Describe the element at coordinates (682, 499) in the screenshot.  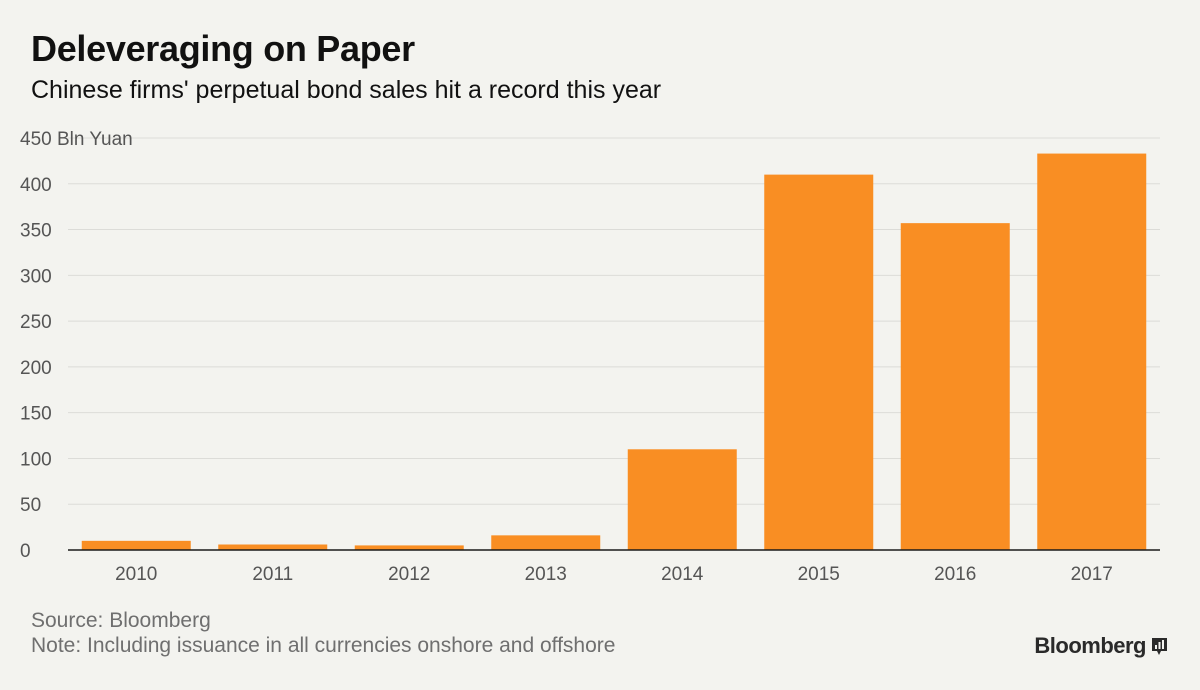
I see `bar-2014` at that location.